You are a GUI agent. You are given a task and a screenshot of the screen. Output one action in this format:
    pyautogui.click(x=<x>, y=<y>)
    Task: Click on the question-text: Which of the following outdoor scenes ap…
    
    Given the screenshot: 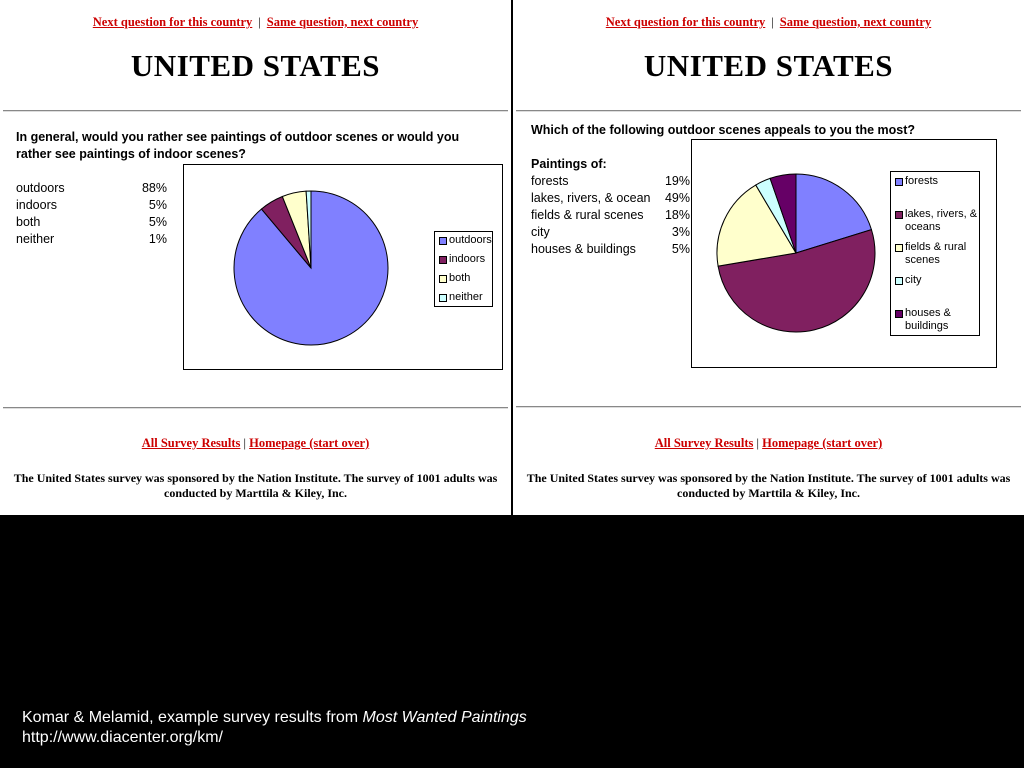 What is the action you would take?
    pyautogui.click(x=723, y=130)
    